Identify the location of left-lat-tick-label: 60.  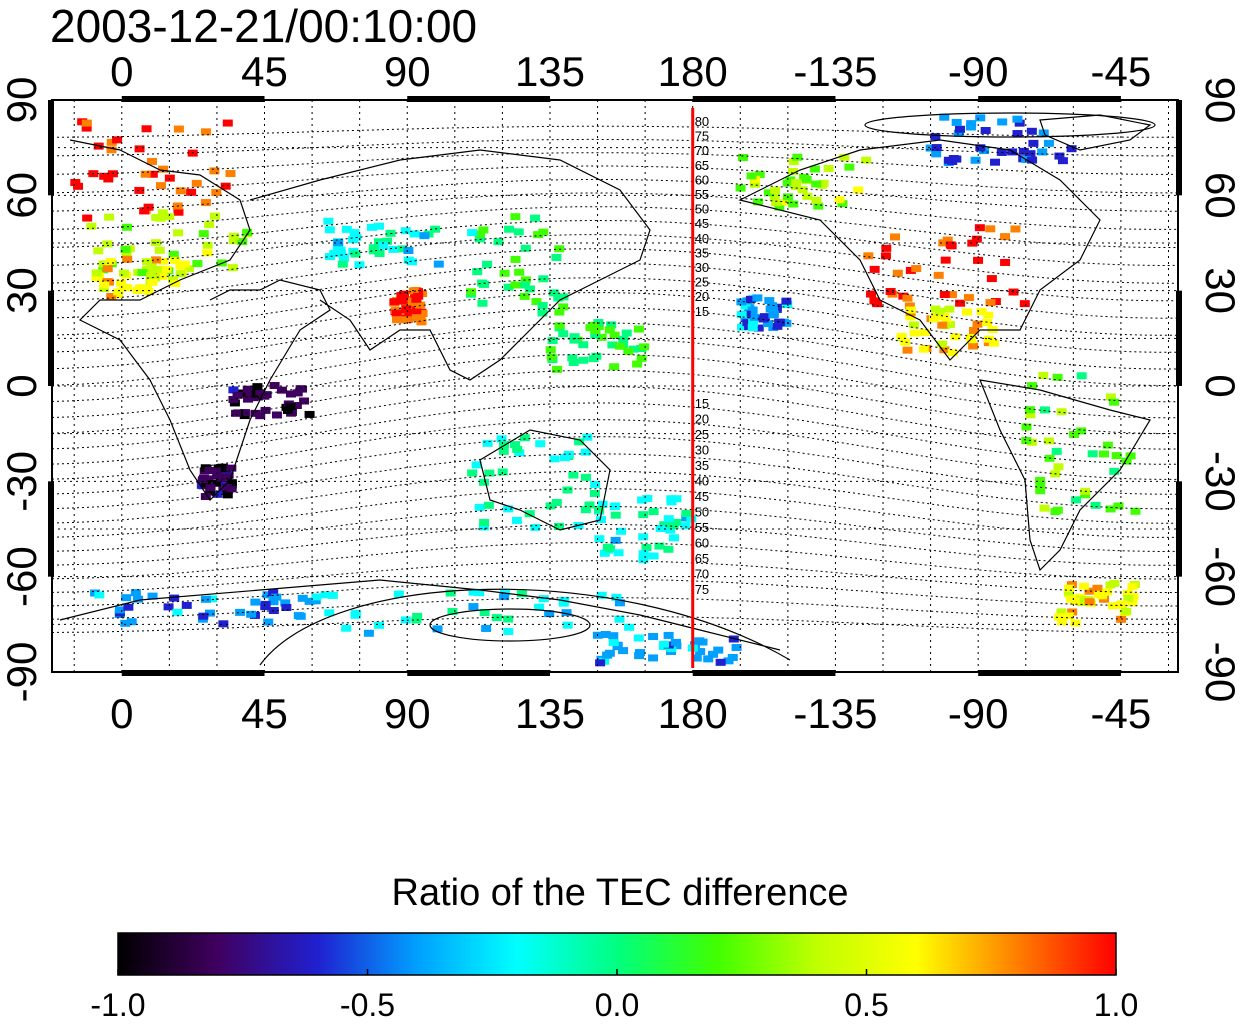
(22, 195).